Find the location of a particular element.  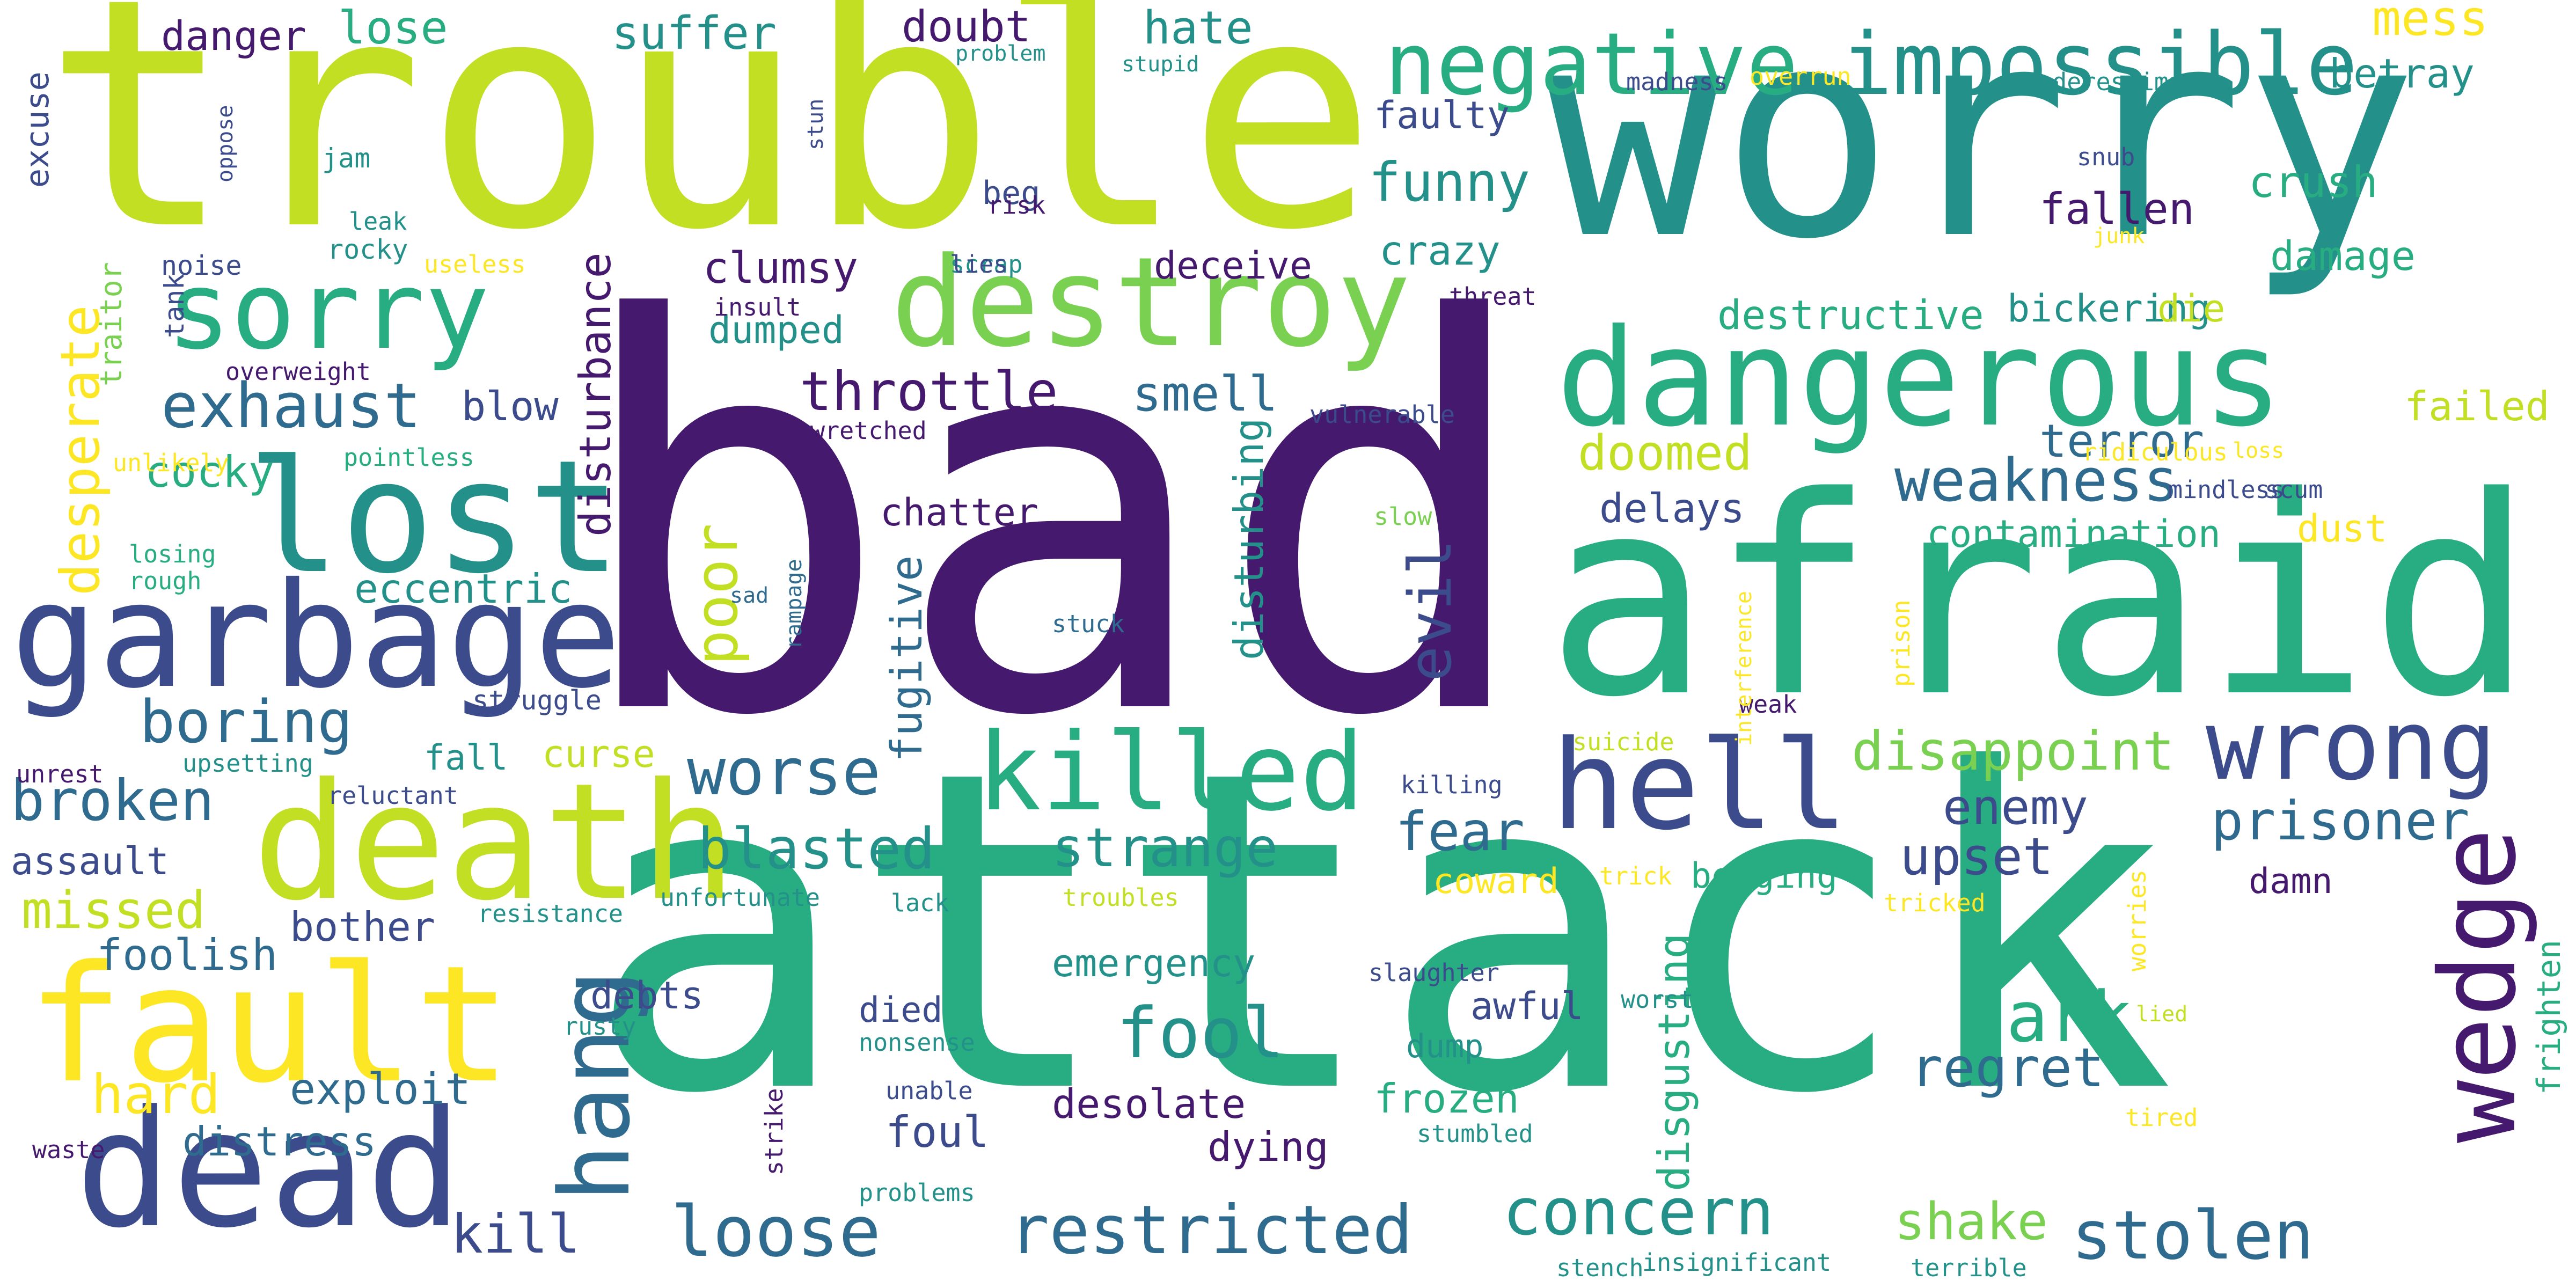

word-hell: hell is located at coordinates (1699, 786).